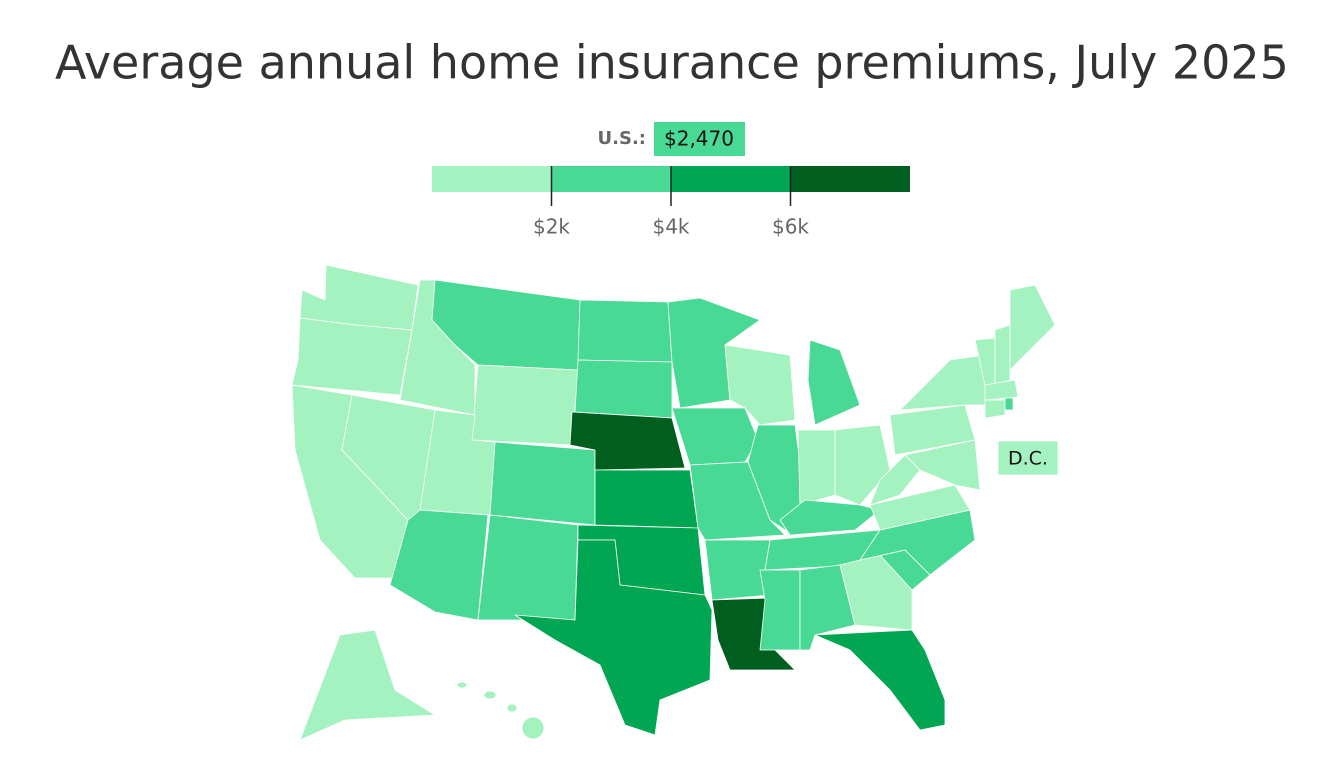 The width and height of the screenshot is (1344, 784). I want to click on dc-label: D.C., so click(1028, 459).